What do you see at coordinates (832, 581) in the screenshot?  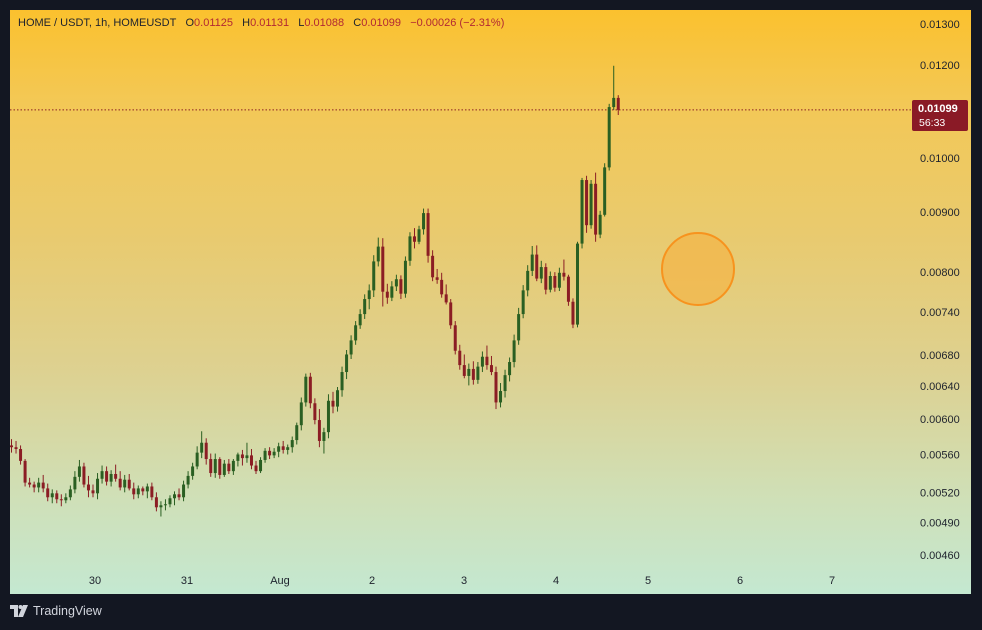 I see `time-tick-label: 7` at bounding box center [832, 581].